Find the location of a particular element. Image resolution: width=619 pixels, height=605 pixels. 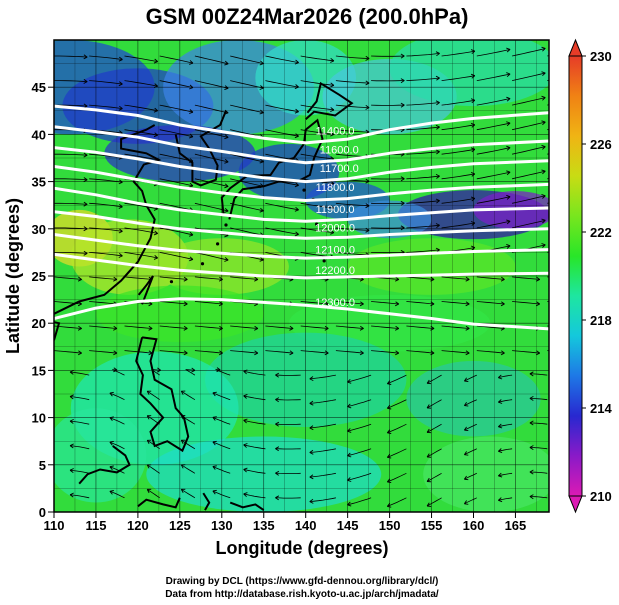

coastline is located at coordinates (200, 148).